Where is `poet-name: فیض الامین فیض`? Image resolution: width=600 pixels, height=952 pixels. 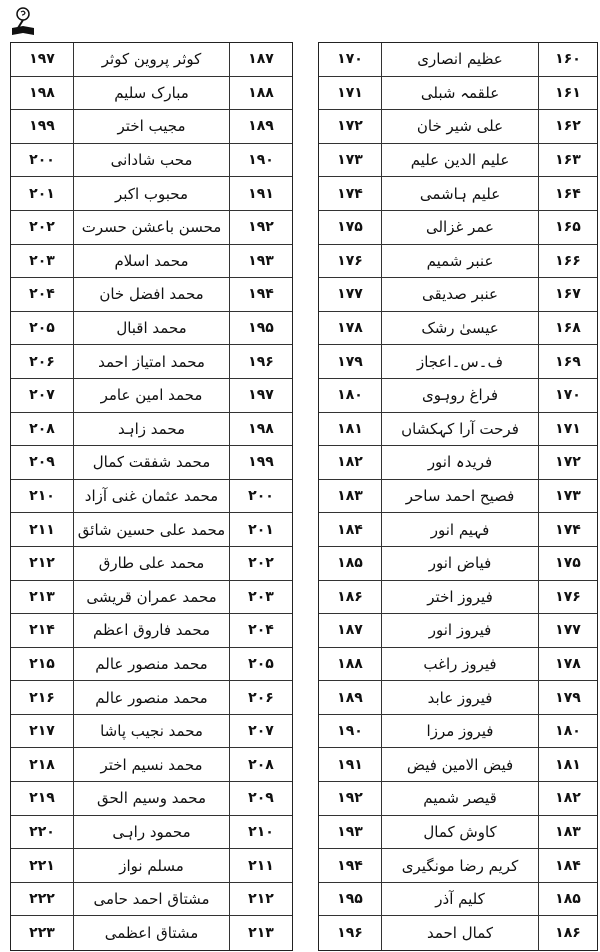
poet-name: فیض الامین فیض is located at coordinates (460, 765).